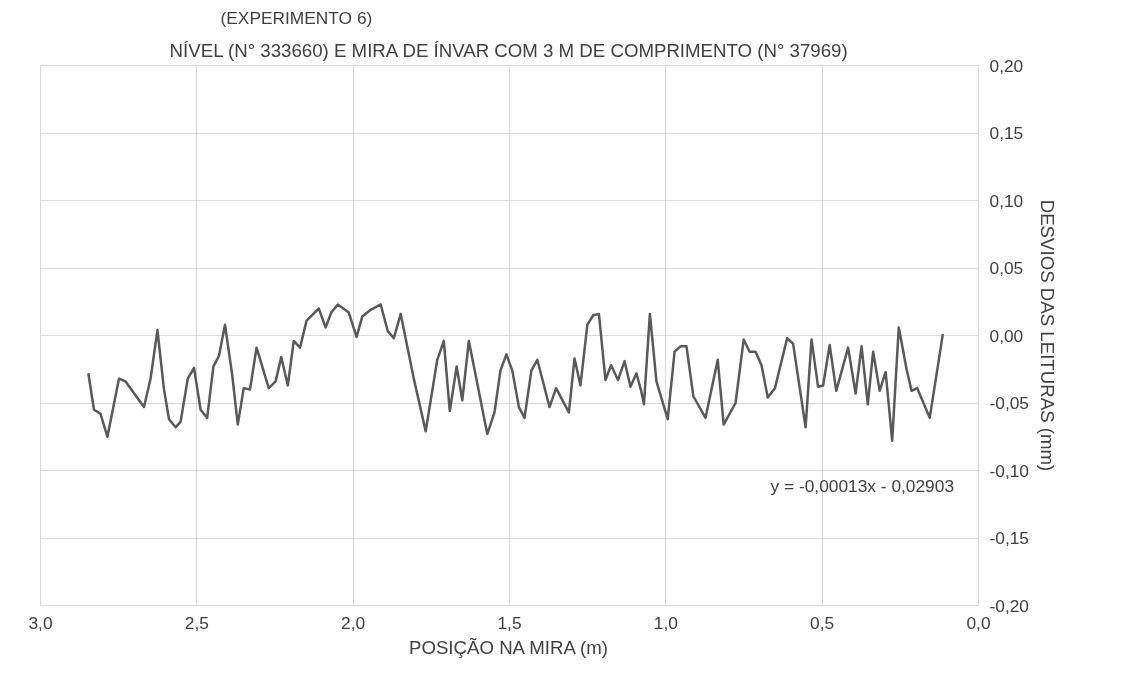 This screenshot has height=689, width=1124. What do you see at coordinates (1006, 133) in the screenshot?
I see `y-tick-label: 0,15` at bounding box center [1006, 133].